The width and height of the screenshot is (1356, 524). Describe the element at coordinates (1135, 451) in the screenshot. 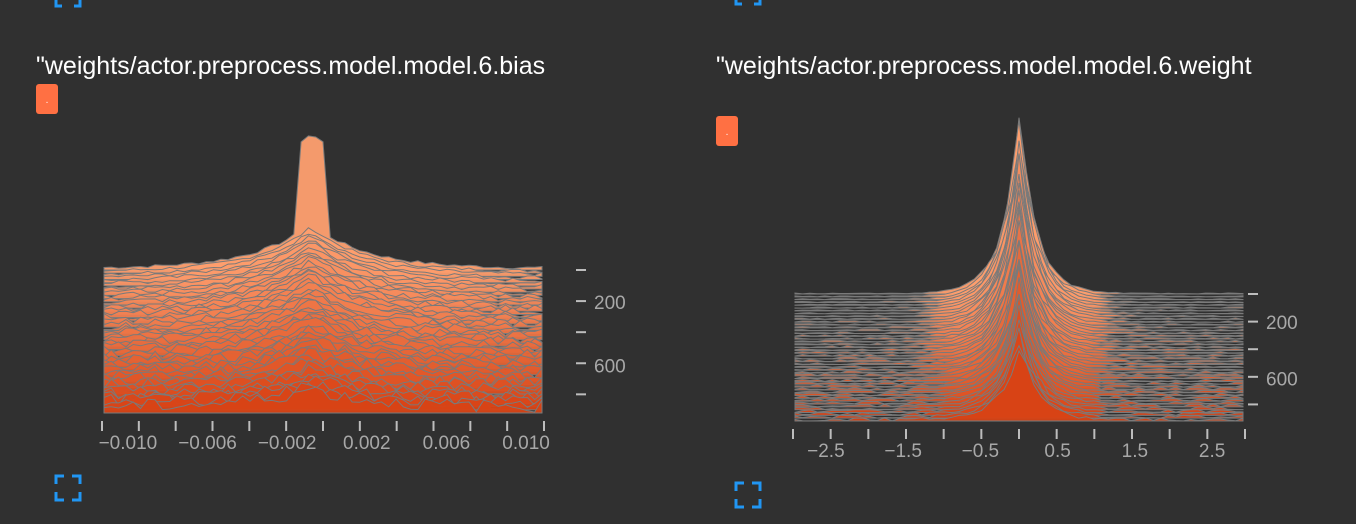

I see `x-tick-label: 1.5` at that location.